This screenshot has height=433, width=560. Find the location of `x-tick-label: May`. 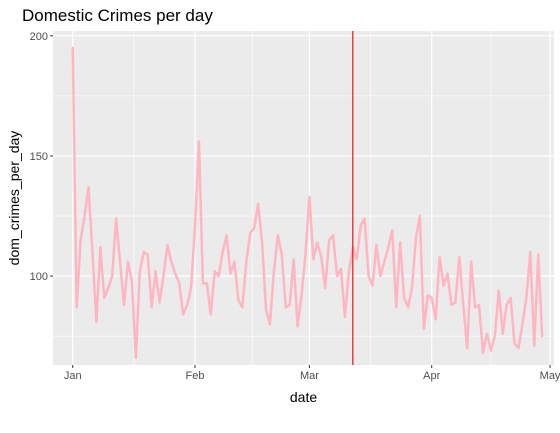

x-tick-label: May is located at coordinates (550, 376).